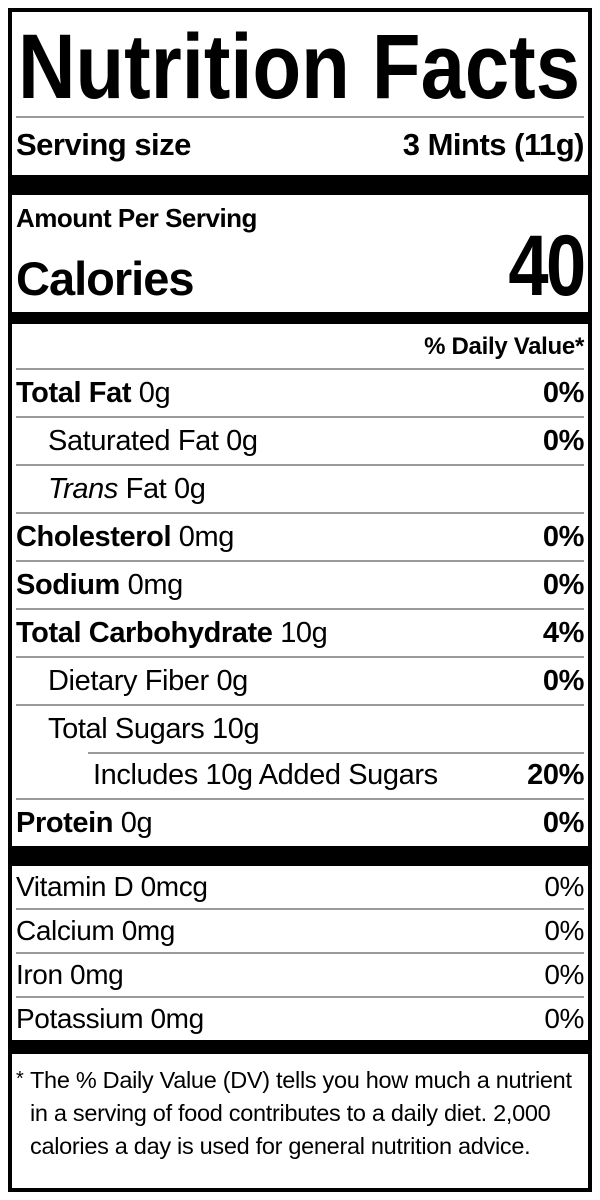 The width and height of the screenshot is (600, 1200). I want to click on label-title-graphic: Nutrition Facts, so click(299, 67).